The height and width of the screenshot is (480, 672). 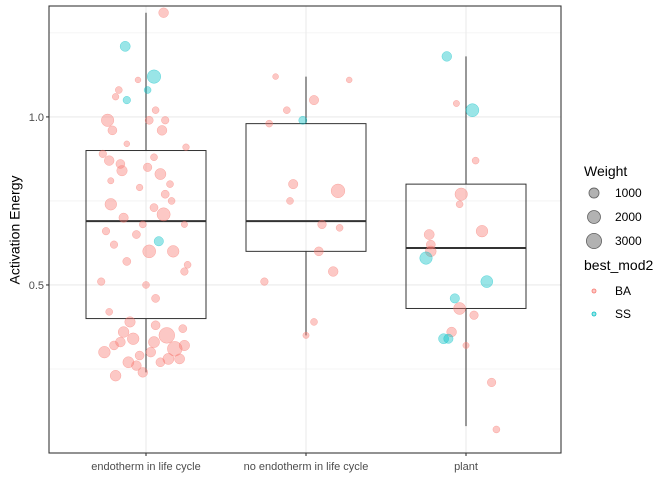 I want to click on legend: Weight 1000 2000 3000 best_mod2 BA SS, so click(x=618, y=242).